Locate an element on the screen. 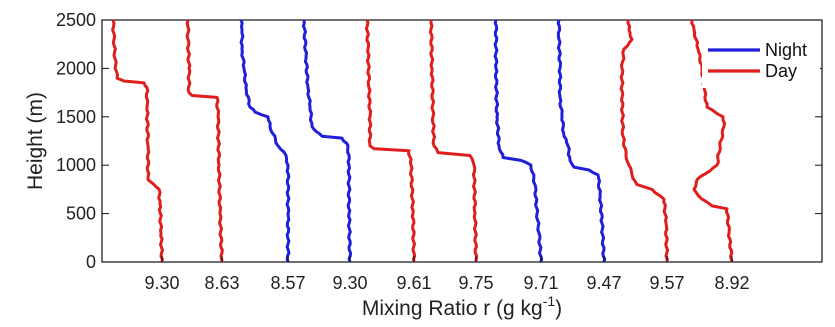  x-tick-label: 9.75 is located at coordinates (475, 283).